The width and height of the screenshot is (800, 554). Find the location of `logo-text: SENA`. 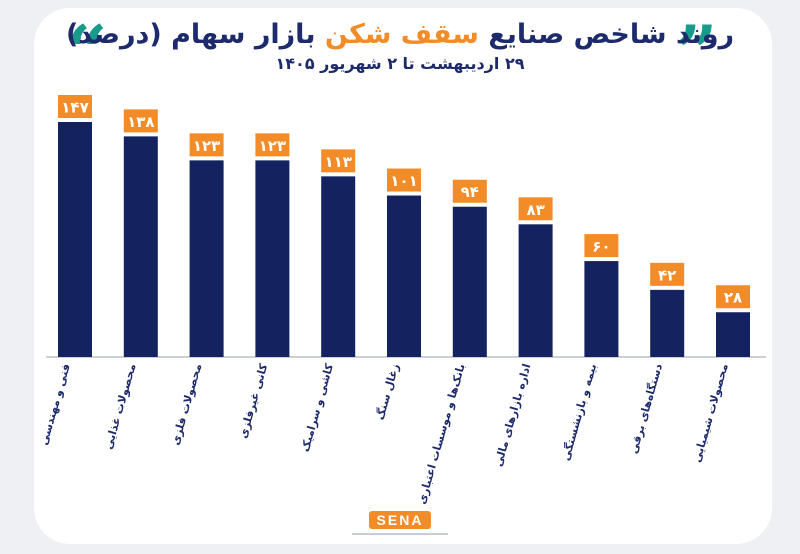

logo-text: SENA is located at coordinates (400, 520).